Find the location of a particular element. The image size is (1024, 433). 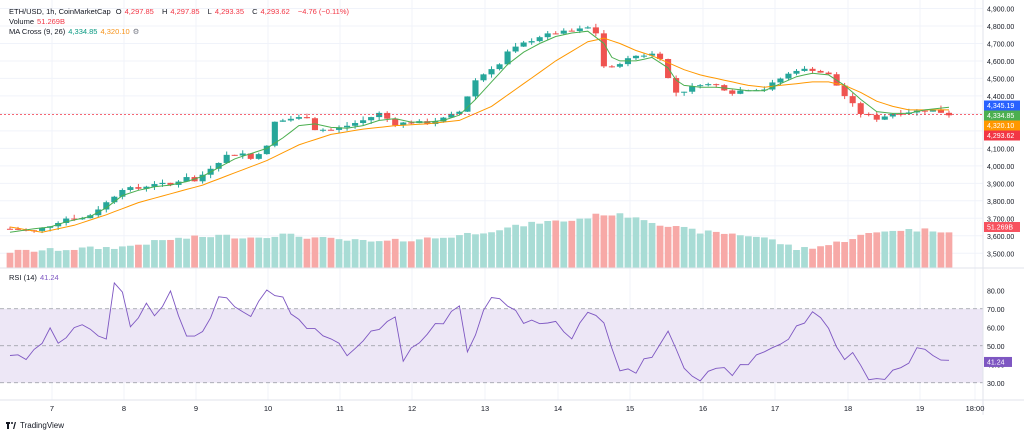

tradingview-logo-icon is located at coordinates (11, 425).